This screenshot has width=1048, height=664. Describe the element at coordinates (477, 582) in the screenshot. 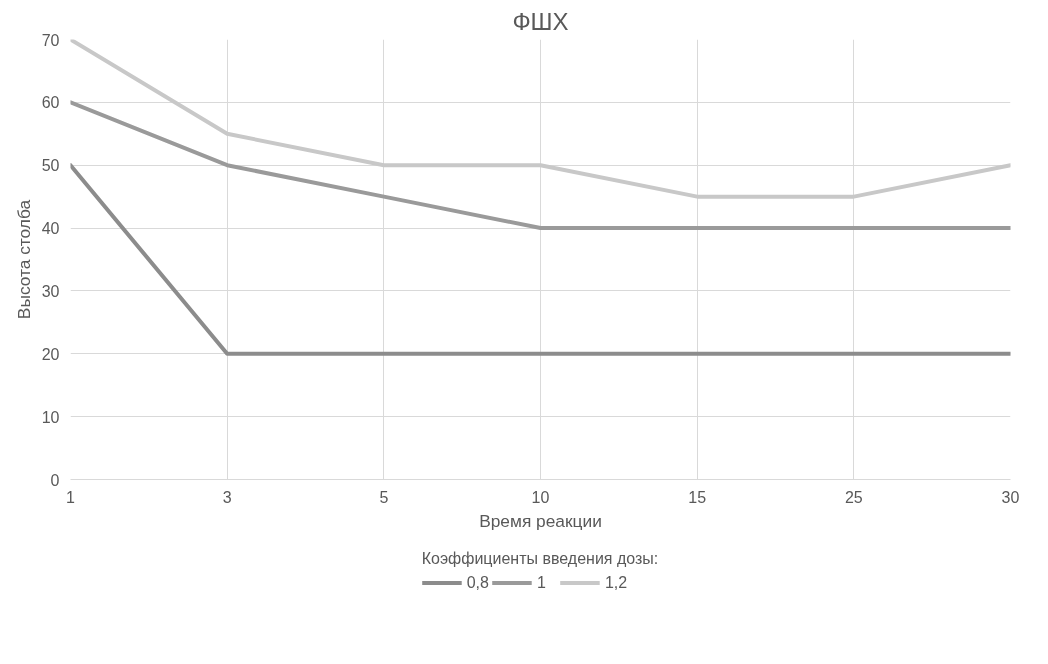

I see `legend-label: 0,8` at that location.